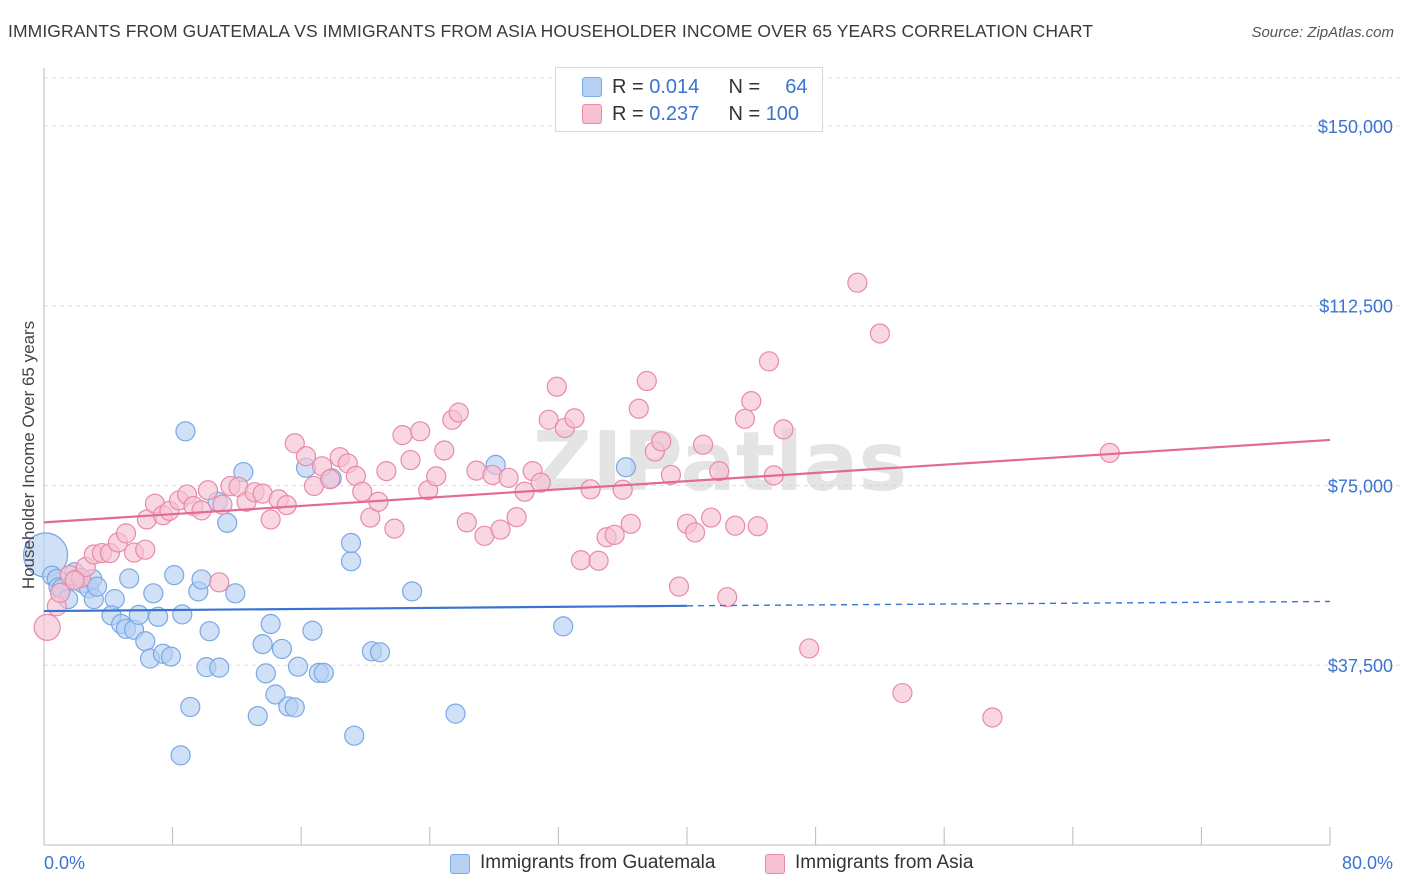 This screenshot has height=892, width=1406. Describe the element at coordinates (28, 455) in the screenshot. I see `y-axis-title: Householder Income Over 65 years` at that location.